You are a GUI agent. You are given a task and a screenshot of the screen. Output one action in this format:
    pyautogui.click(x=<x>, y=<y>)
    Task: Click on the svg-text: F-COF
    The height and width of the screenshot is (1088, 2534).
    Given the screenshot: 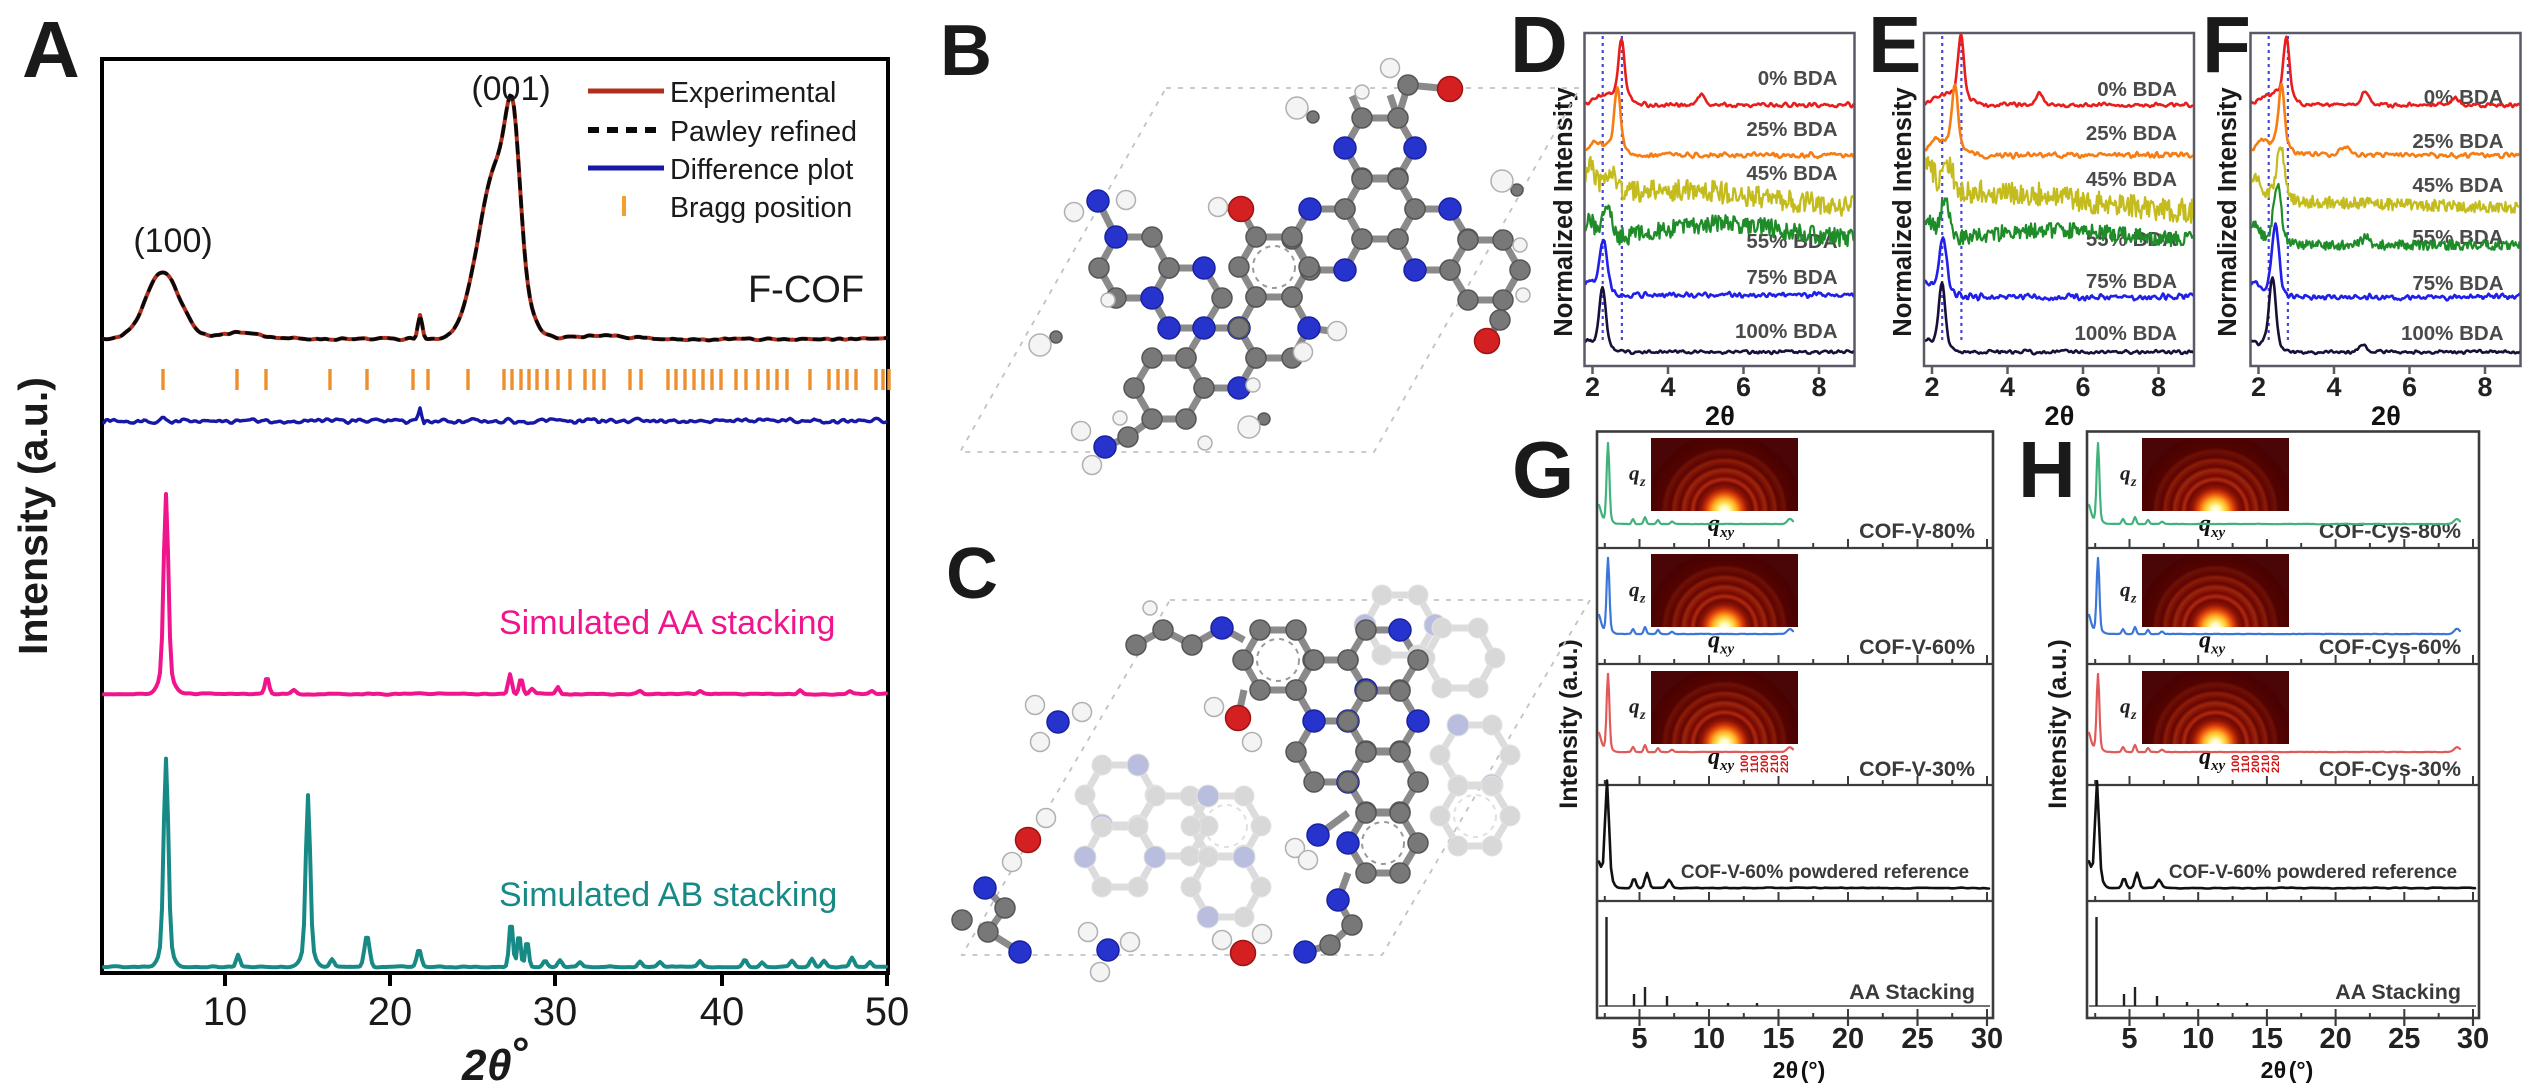 What is the action you would take?
    pyautogui.click(x=806, y=290)
    